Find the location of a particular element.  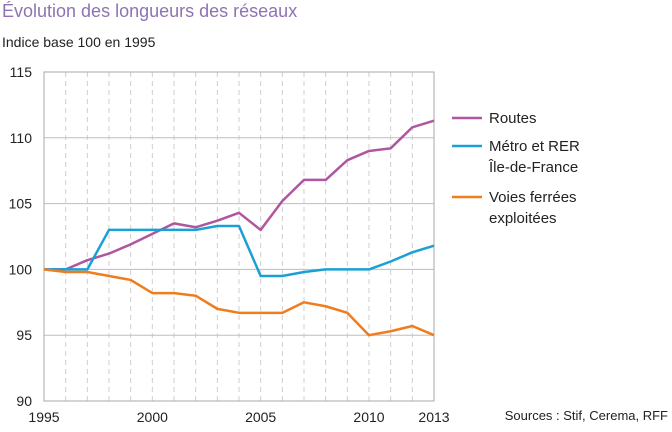

x-tick-label: 2010 is located at coordinates (368, 417).